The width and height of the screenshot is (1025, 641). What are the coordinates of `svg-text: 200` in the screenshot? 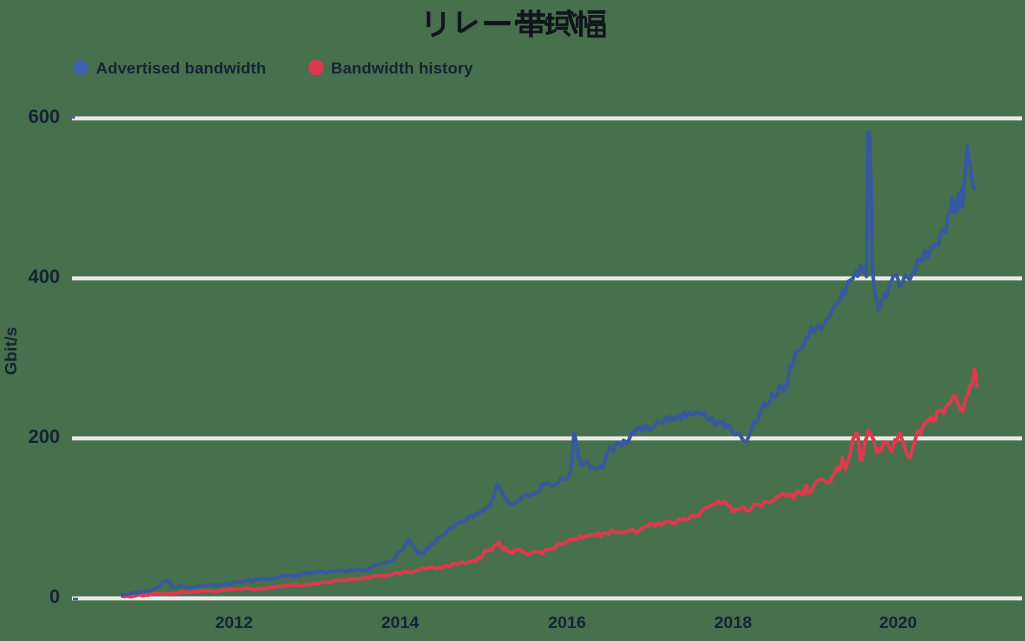 It's located at (44, 437).